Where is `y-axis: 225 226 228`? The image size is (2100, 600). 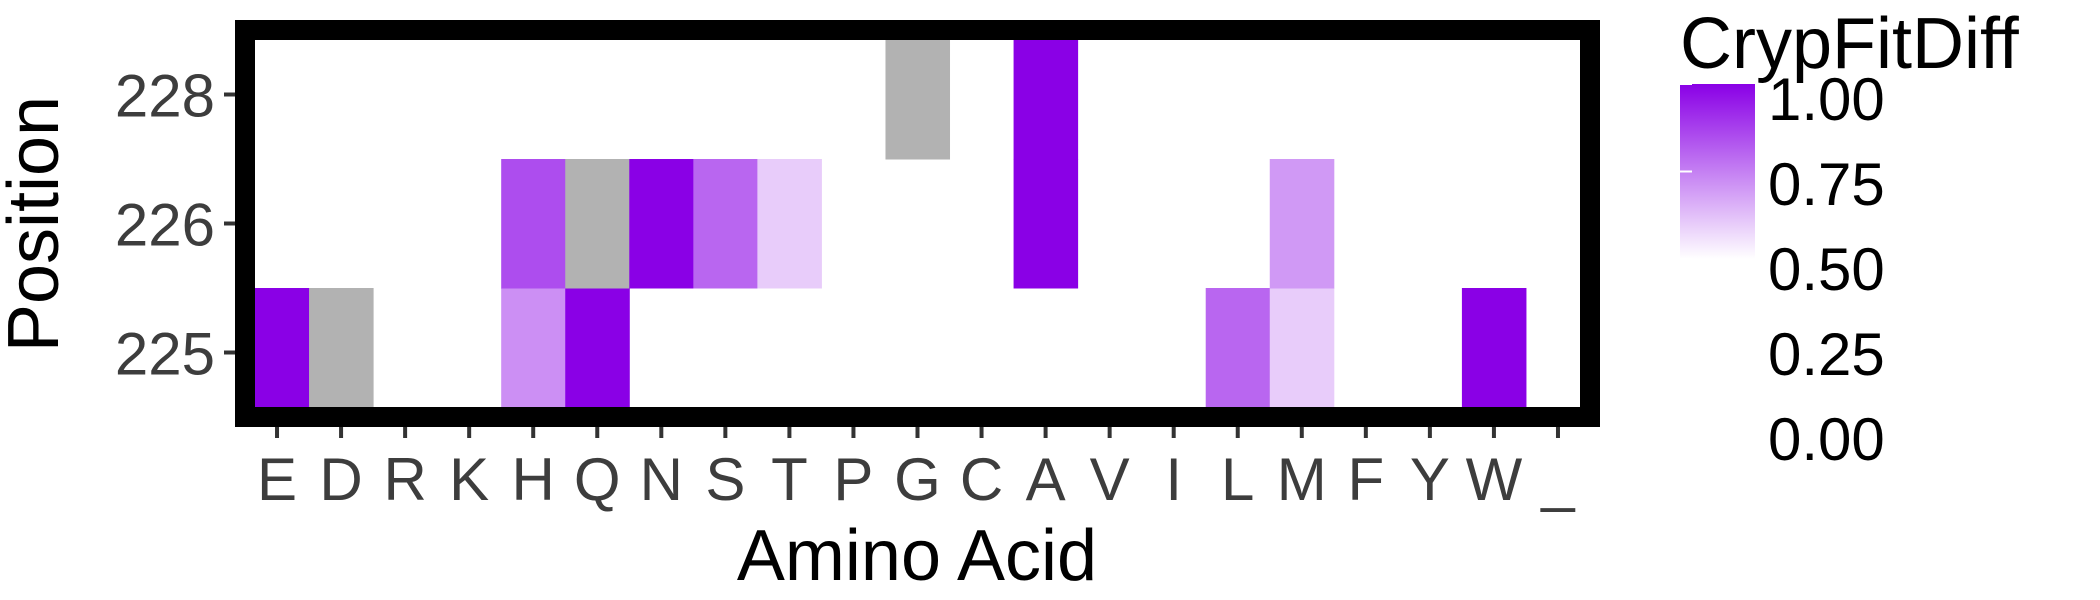
y-axis: 225 226 228 is located at coordinates (175, 225).